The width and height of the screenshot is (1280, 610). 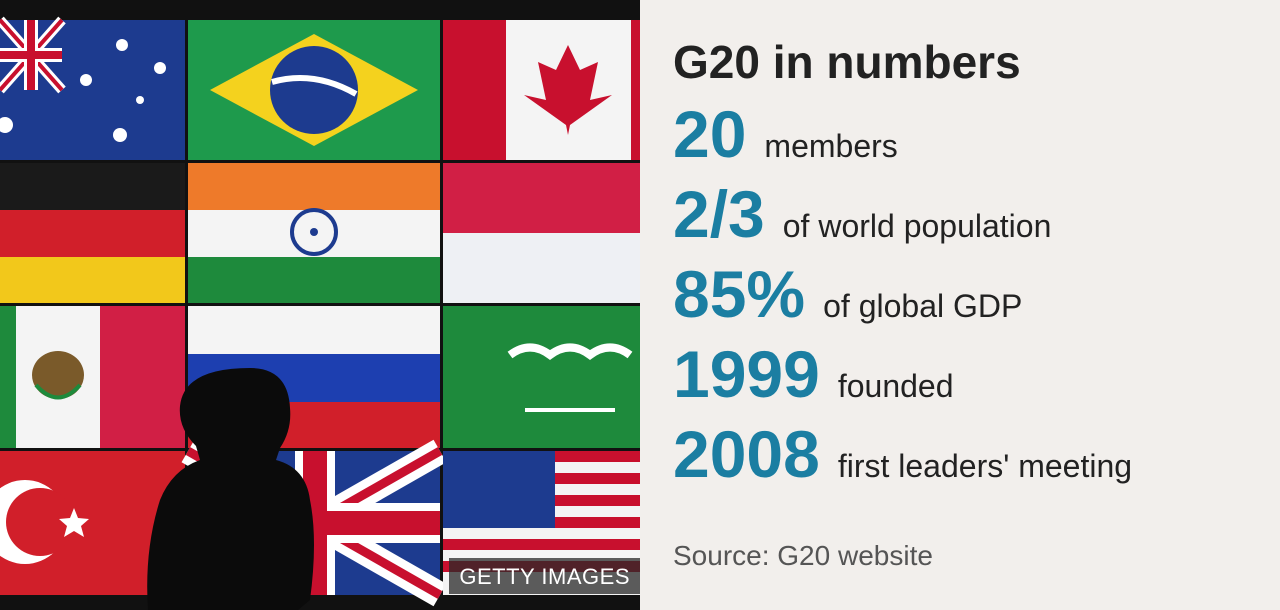 What do you see at coordinates (92, 233) in the screenshot?
I see `flag-germany` at bounding box center [92, 233].